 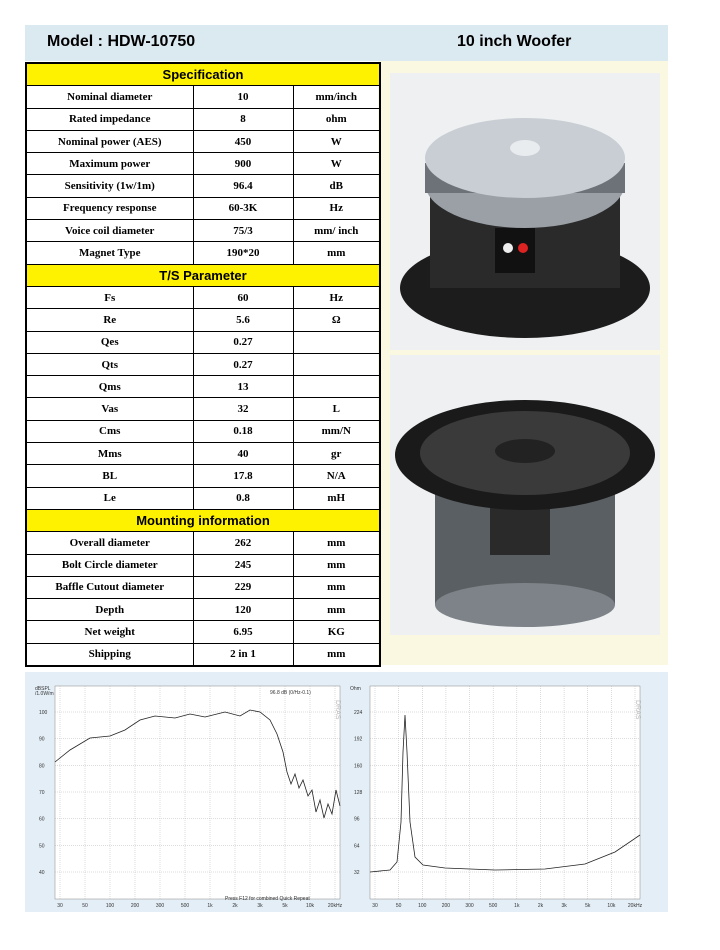 What do you see at coordinates (203, 74) in the screenshot?
I see `section-row: Specification` at bounding box center [203, 74].